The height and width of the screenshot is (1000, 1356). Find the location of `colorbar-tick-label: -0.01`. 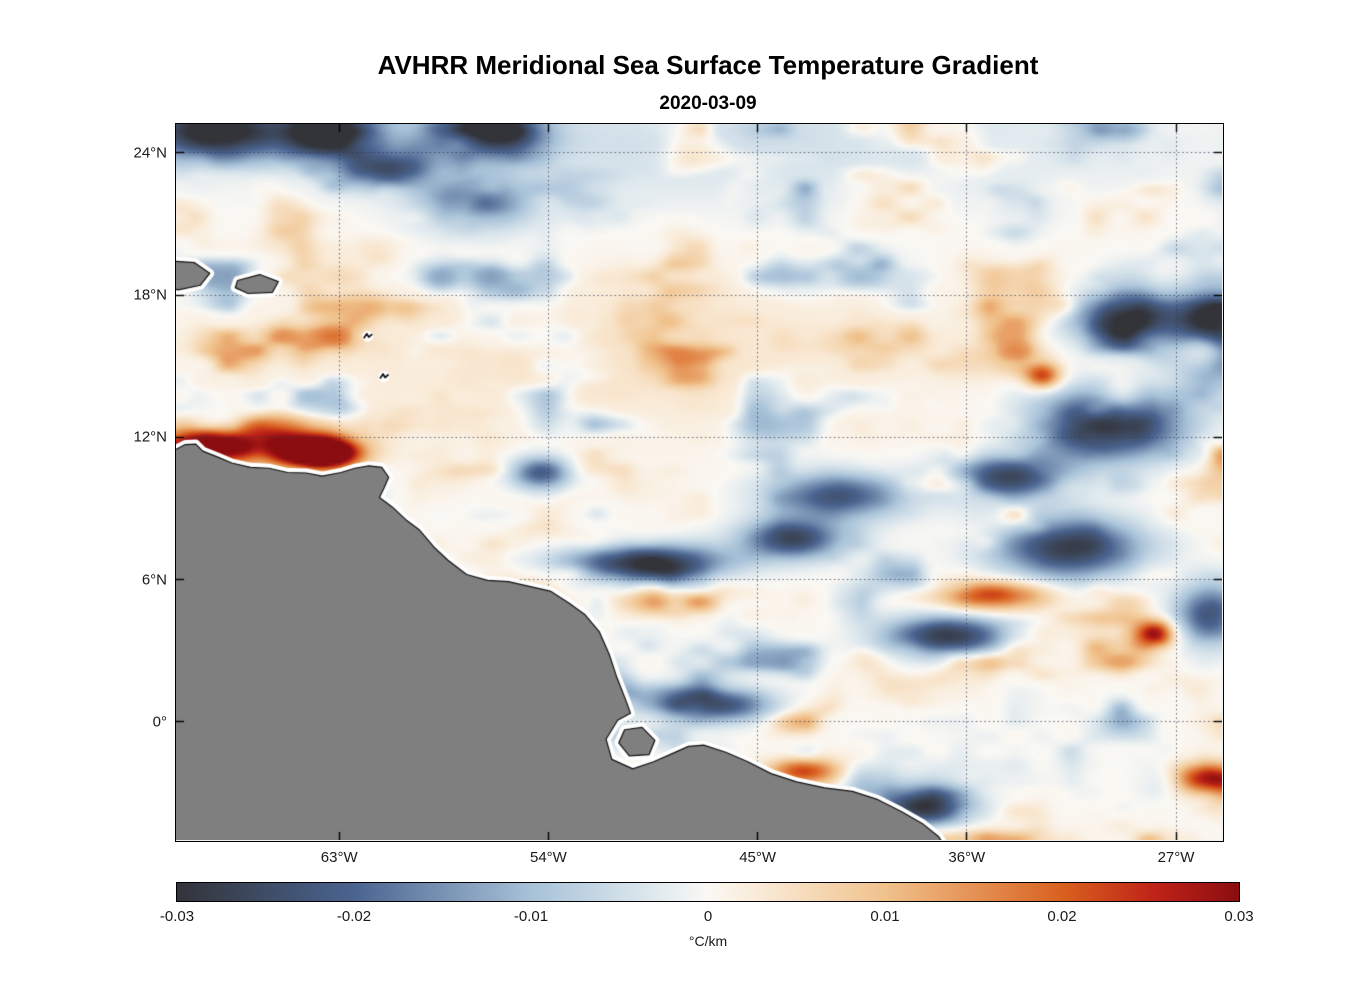

colorbar-tick-label: -0.01 is located at coordinates (531, 916).